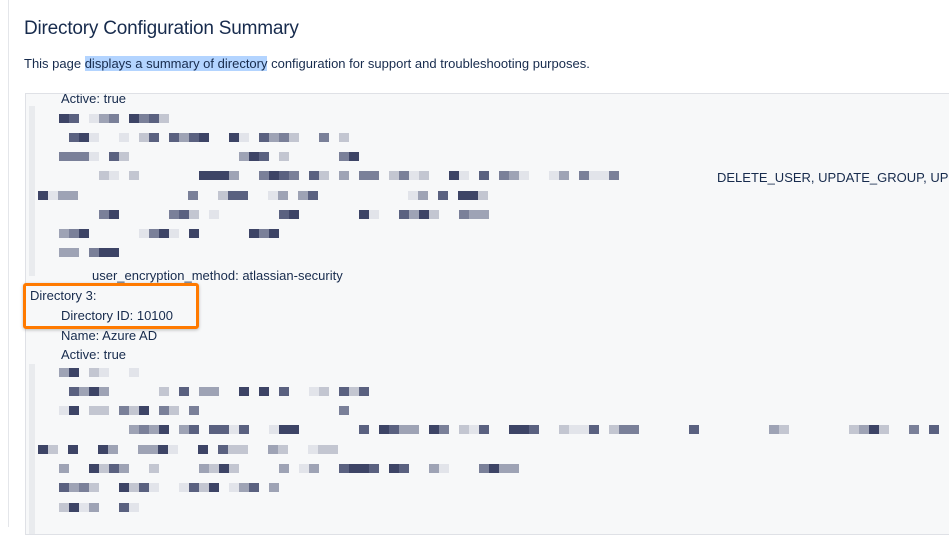  What do you see at coordinates (117, 315) in the screenshot?
I see `config-line: Directory ID: 10100` at bounding box center [117, 315].